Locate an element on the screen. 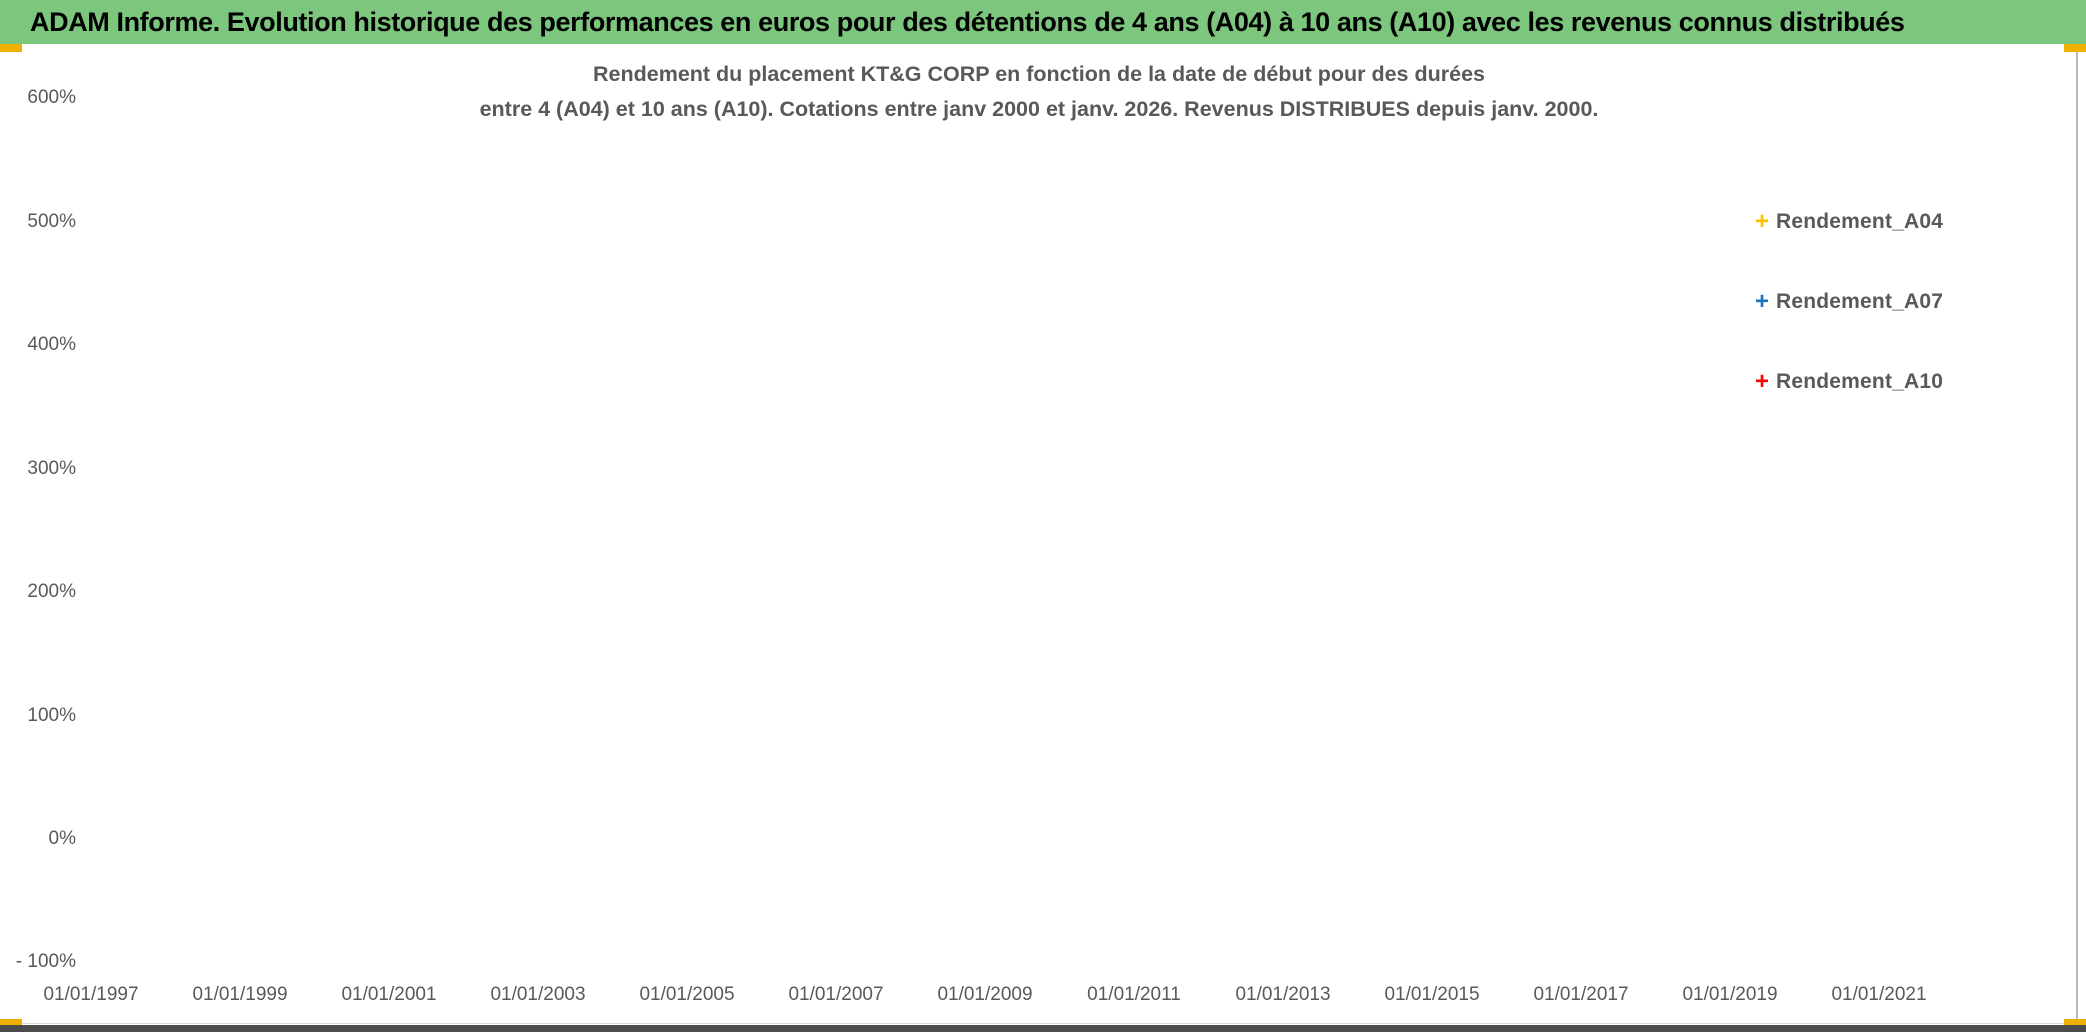 The width and height of the screenshot is (2086, 1032). x-tick-label: 01/01/2001 is located at coordinates (389, 994).